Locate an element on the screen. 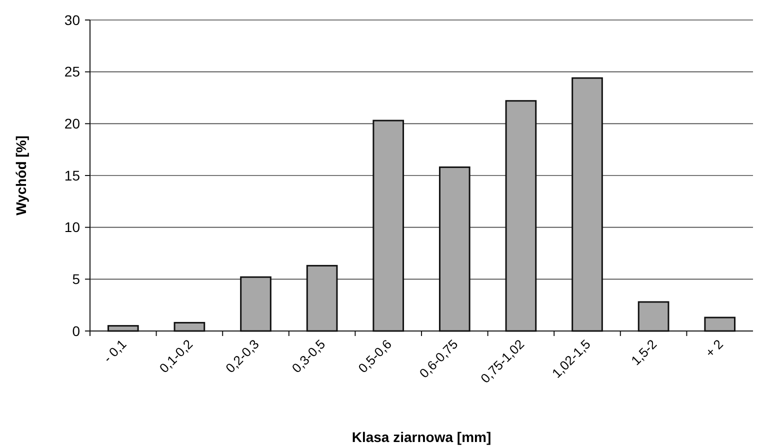  y-tick-label: 25 is located at coordinates (72, 72).